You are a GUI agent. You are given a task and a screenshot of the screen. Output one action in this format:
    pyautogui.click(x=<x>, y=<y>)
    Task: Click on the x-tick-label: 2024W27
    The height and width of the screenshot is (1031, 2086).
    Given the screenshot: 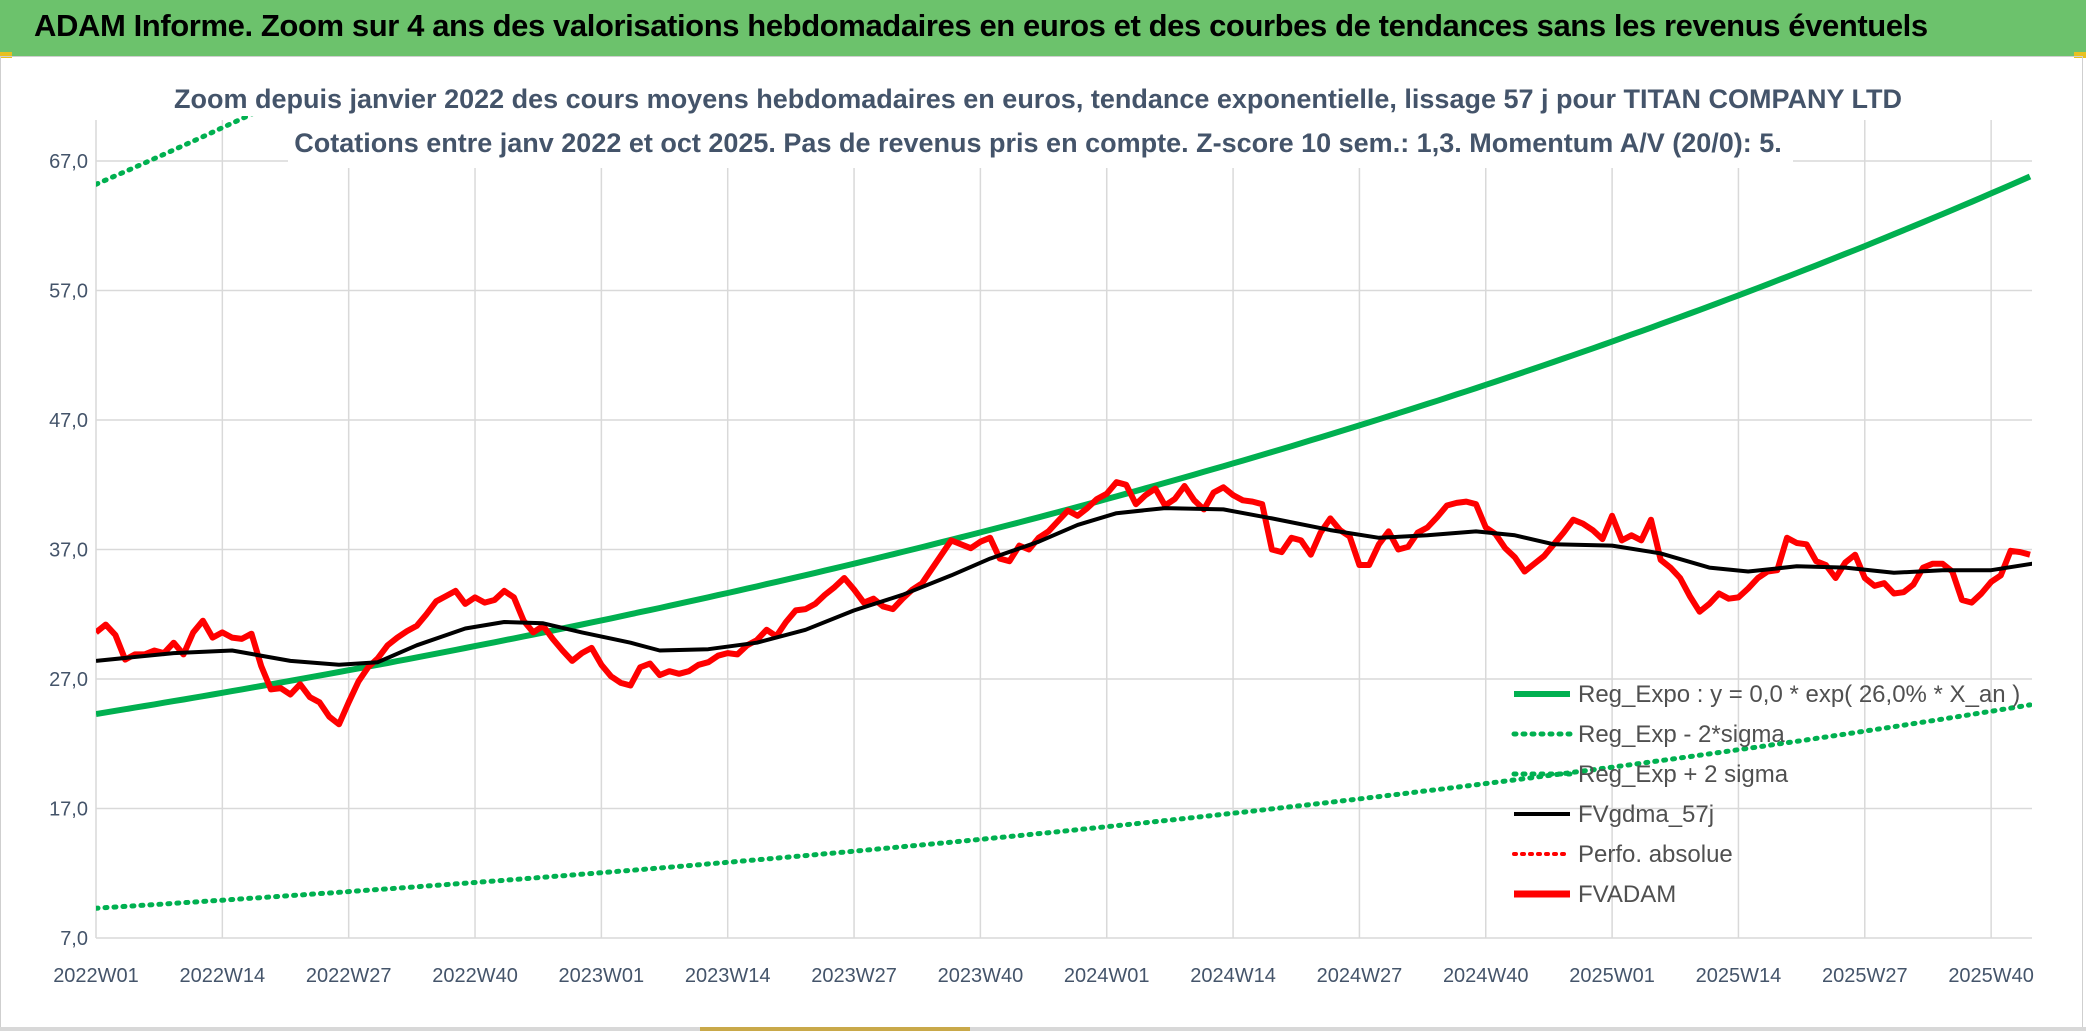 What is the action you would take?
    pyautogui.click(x=1360, y=976)
    